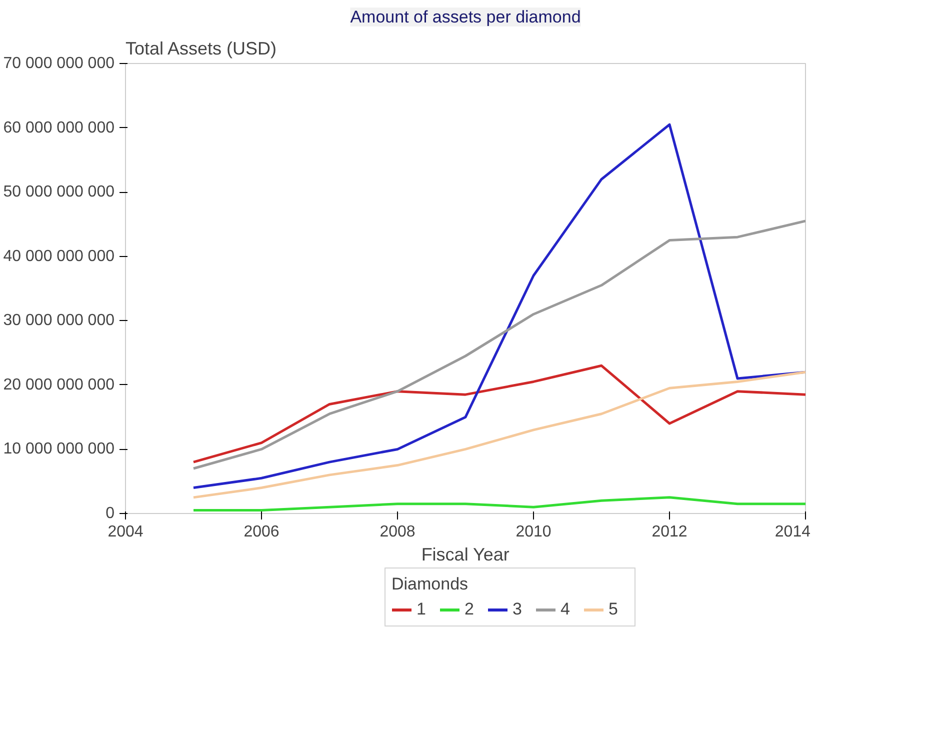 This screenshot has width=925, height=734. I want to click on x-tick-label: 2004, so click(126, 532).